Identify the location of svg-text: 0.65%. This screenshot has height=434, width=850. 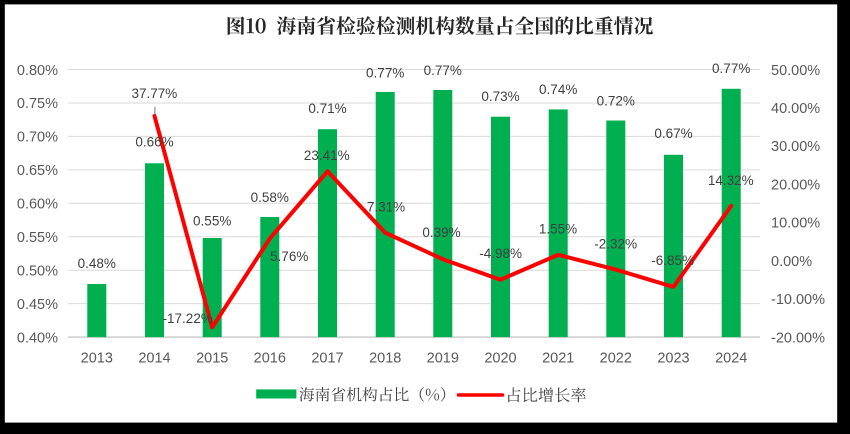
(37, 171).